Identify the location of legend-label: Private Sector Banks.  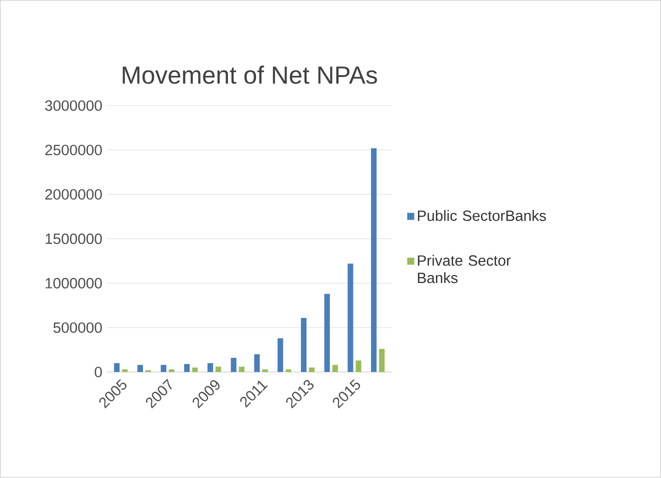
(464, 269).